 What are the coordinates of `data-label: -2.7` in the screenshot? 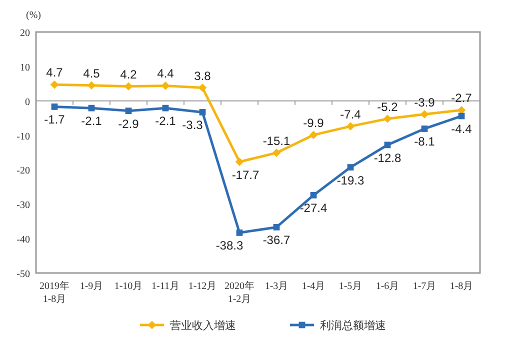 It's located at (461, 98).